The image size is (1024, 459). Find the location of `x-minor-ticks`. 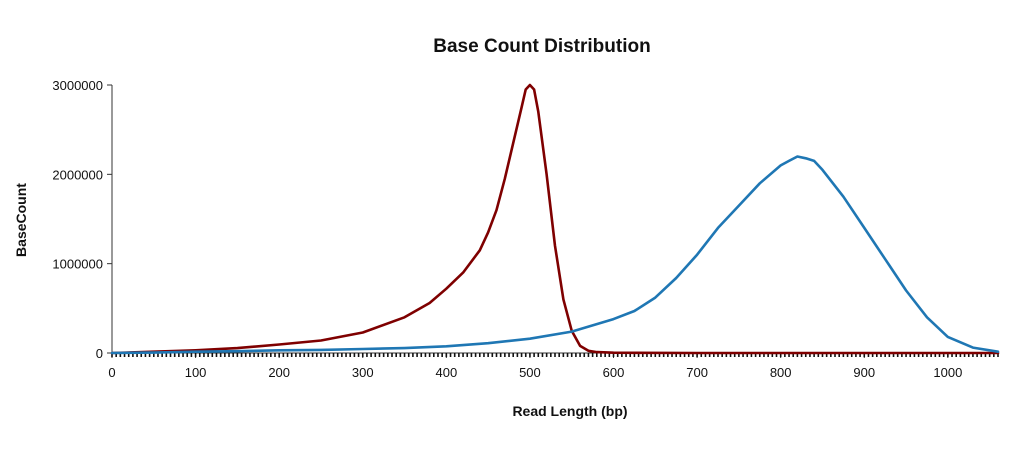

x-minor-ticks is located at coordinates (555, 355).